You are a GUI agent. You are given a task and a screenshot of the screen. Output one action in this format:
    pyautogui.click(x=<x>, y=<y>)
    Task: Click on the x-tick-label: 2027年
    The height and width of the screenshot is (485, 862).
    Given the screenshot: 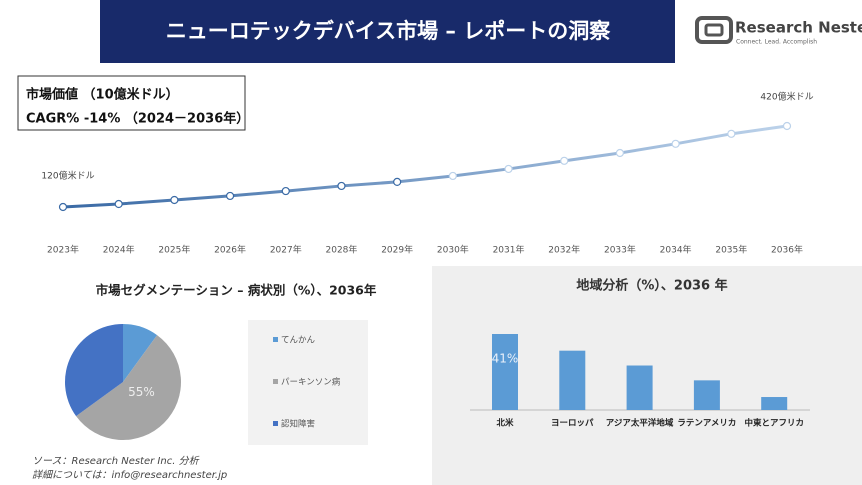 What is the action you would take?
    pyautogui.click(x=286, y=250)
    